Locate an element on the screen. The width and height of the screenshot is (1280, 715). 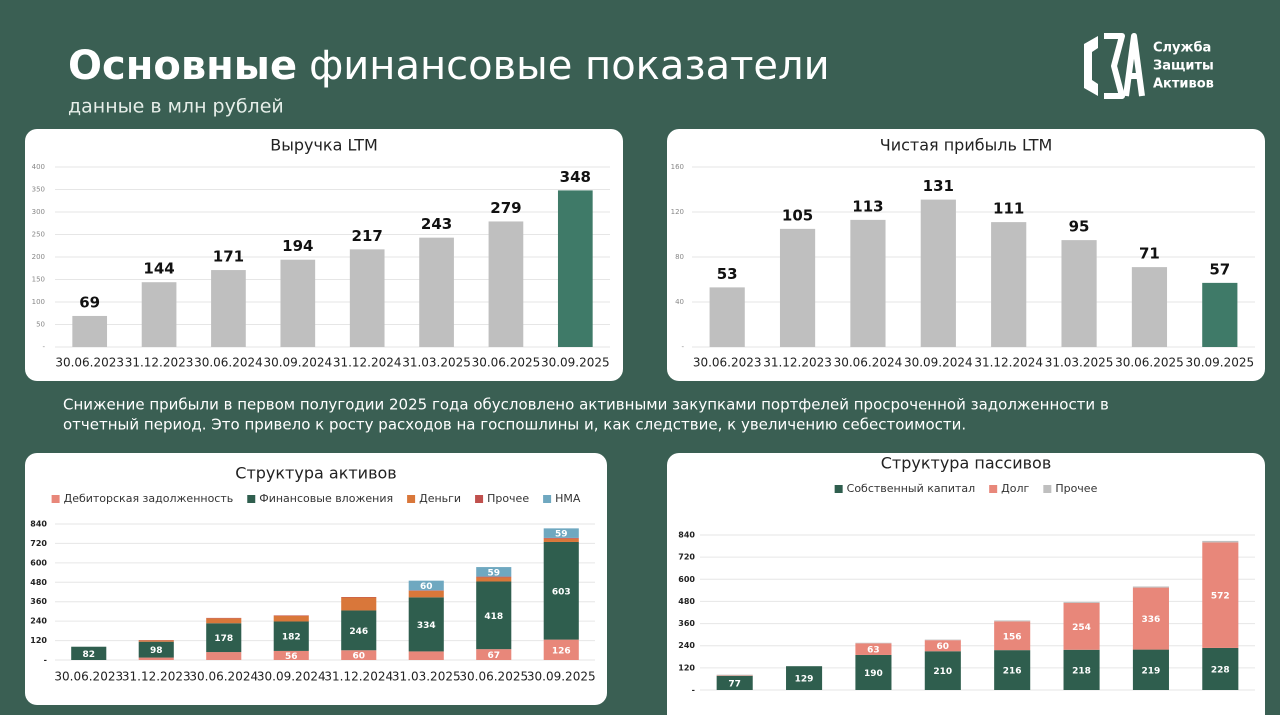
y-tick-label: 840 is located at coordinates (686, 535).